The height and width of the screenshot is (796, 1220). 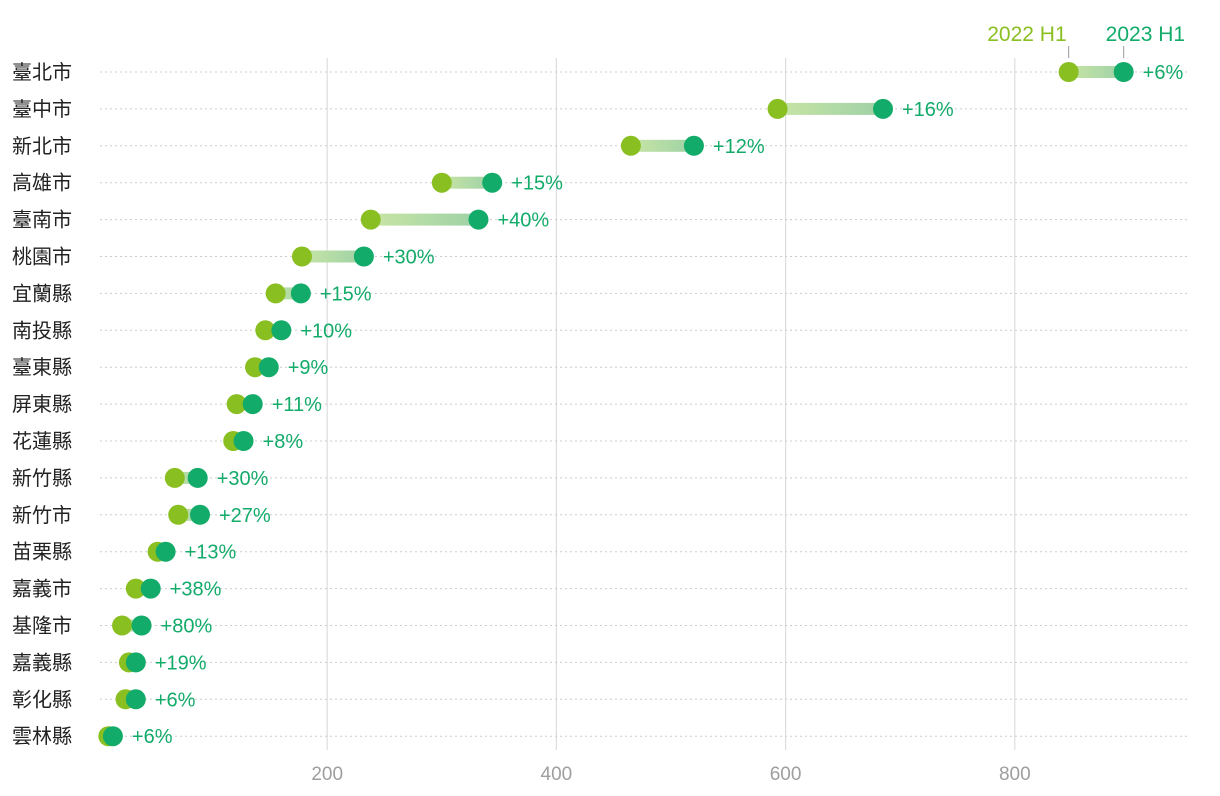 I want to click on x-tick-label: 800, so click(x=1015, y=774).